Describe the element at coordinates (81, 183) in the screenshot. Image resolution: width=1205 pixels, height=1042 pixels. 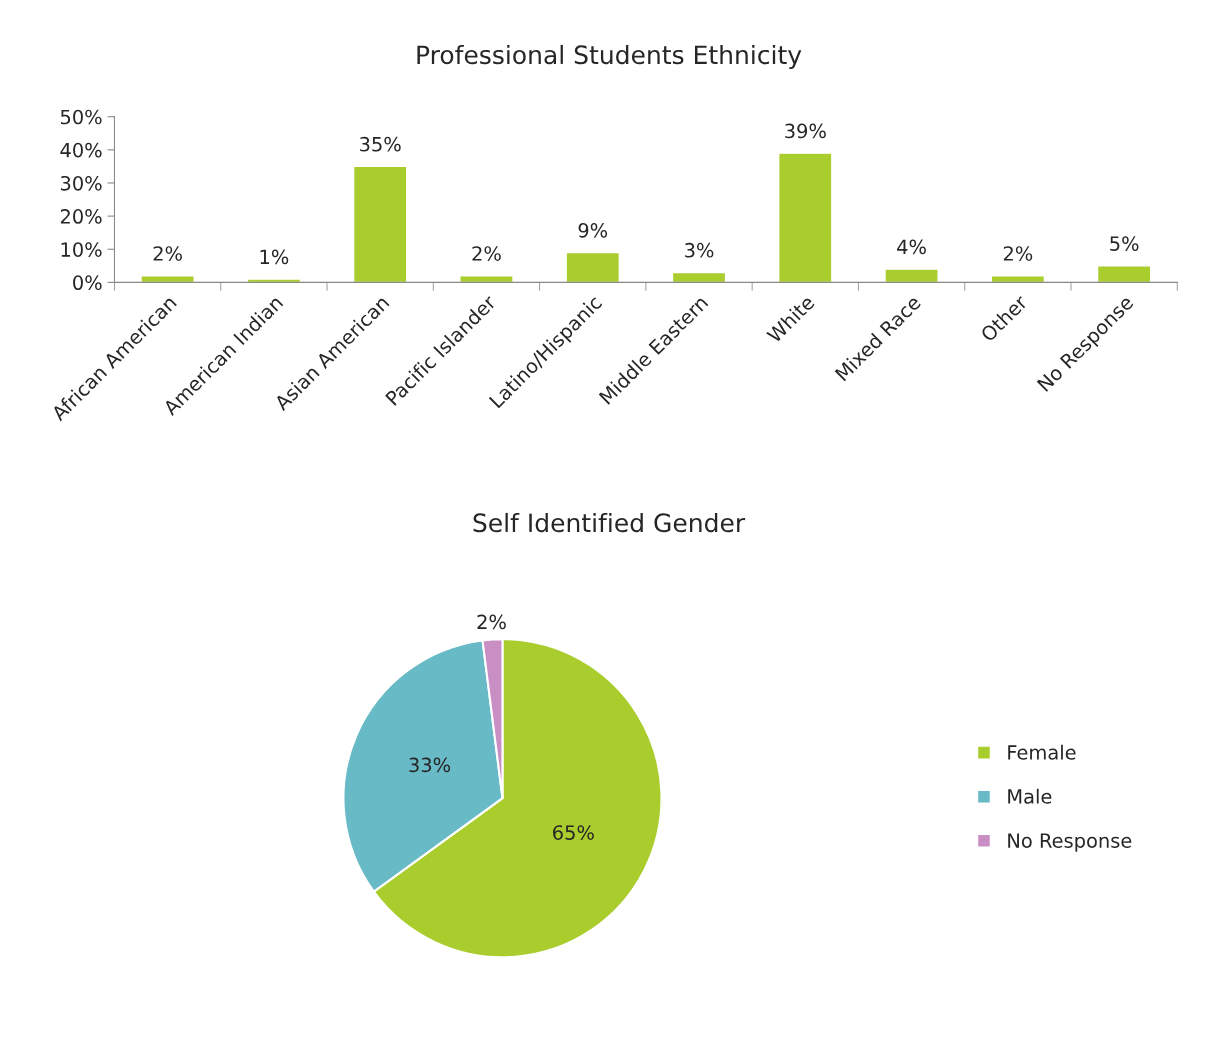
I see `y-tick-label: 30%` at that location.